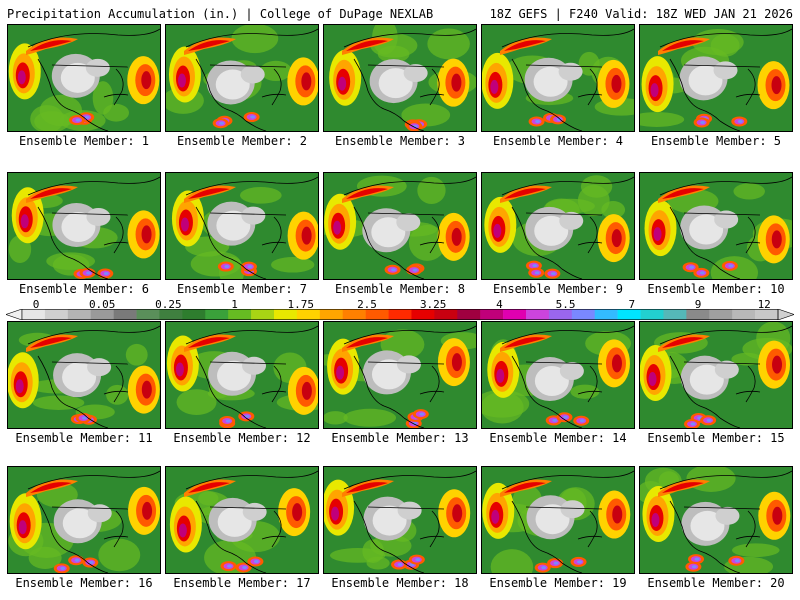 The image size is (800, 600). Describe the element at coordinates (84, 583) in the screenshot. I see `ensemble-member-label: Ensemble Member: 16` at that location.